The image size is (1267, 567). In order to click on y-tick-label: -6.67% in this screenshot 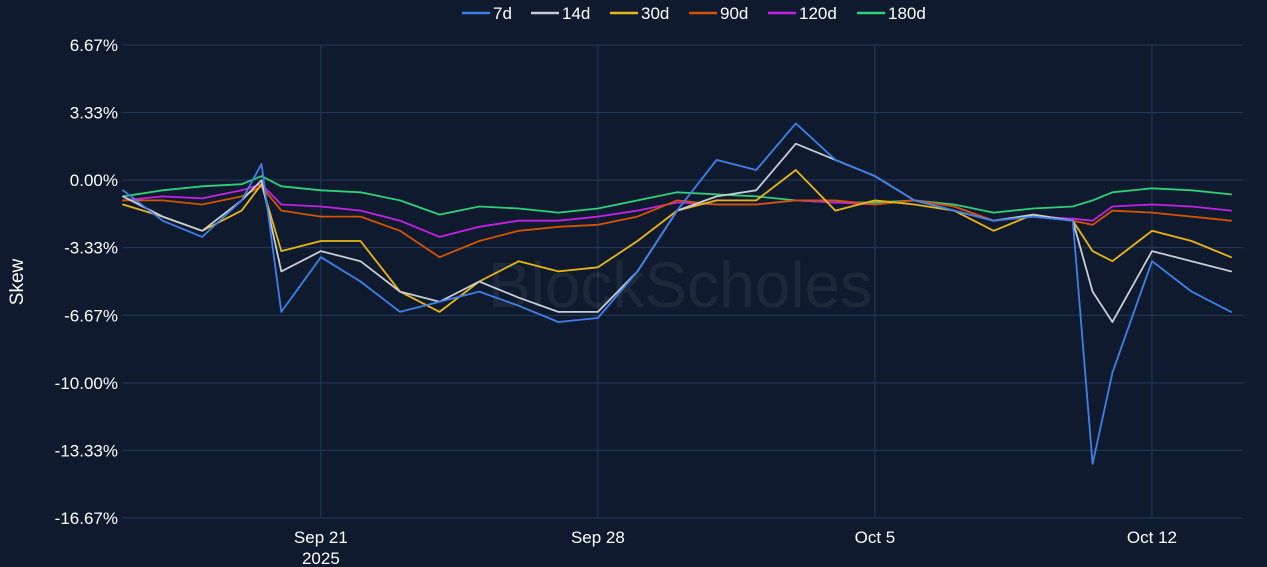, I will do `click(91, 315)`.